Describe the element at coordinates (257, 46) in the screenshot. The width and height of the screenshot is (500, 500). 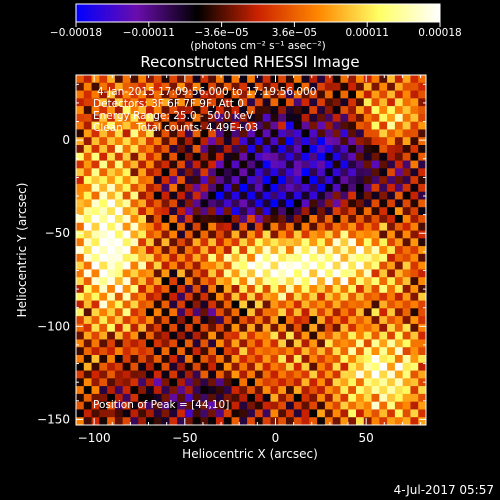
I see `colorbar-unit-label: (photons cm⁻² s⁻¹ asec⁻²)` at that location.